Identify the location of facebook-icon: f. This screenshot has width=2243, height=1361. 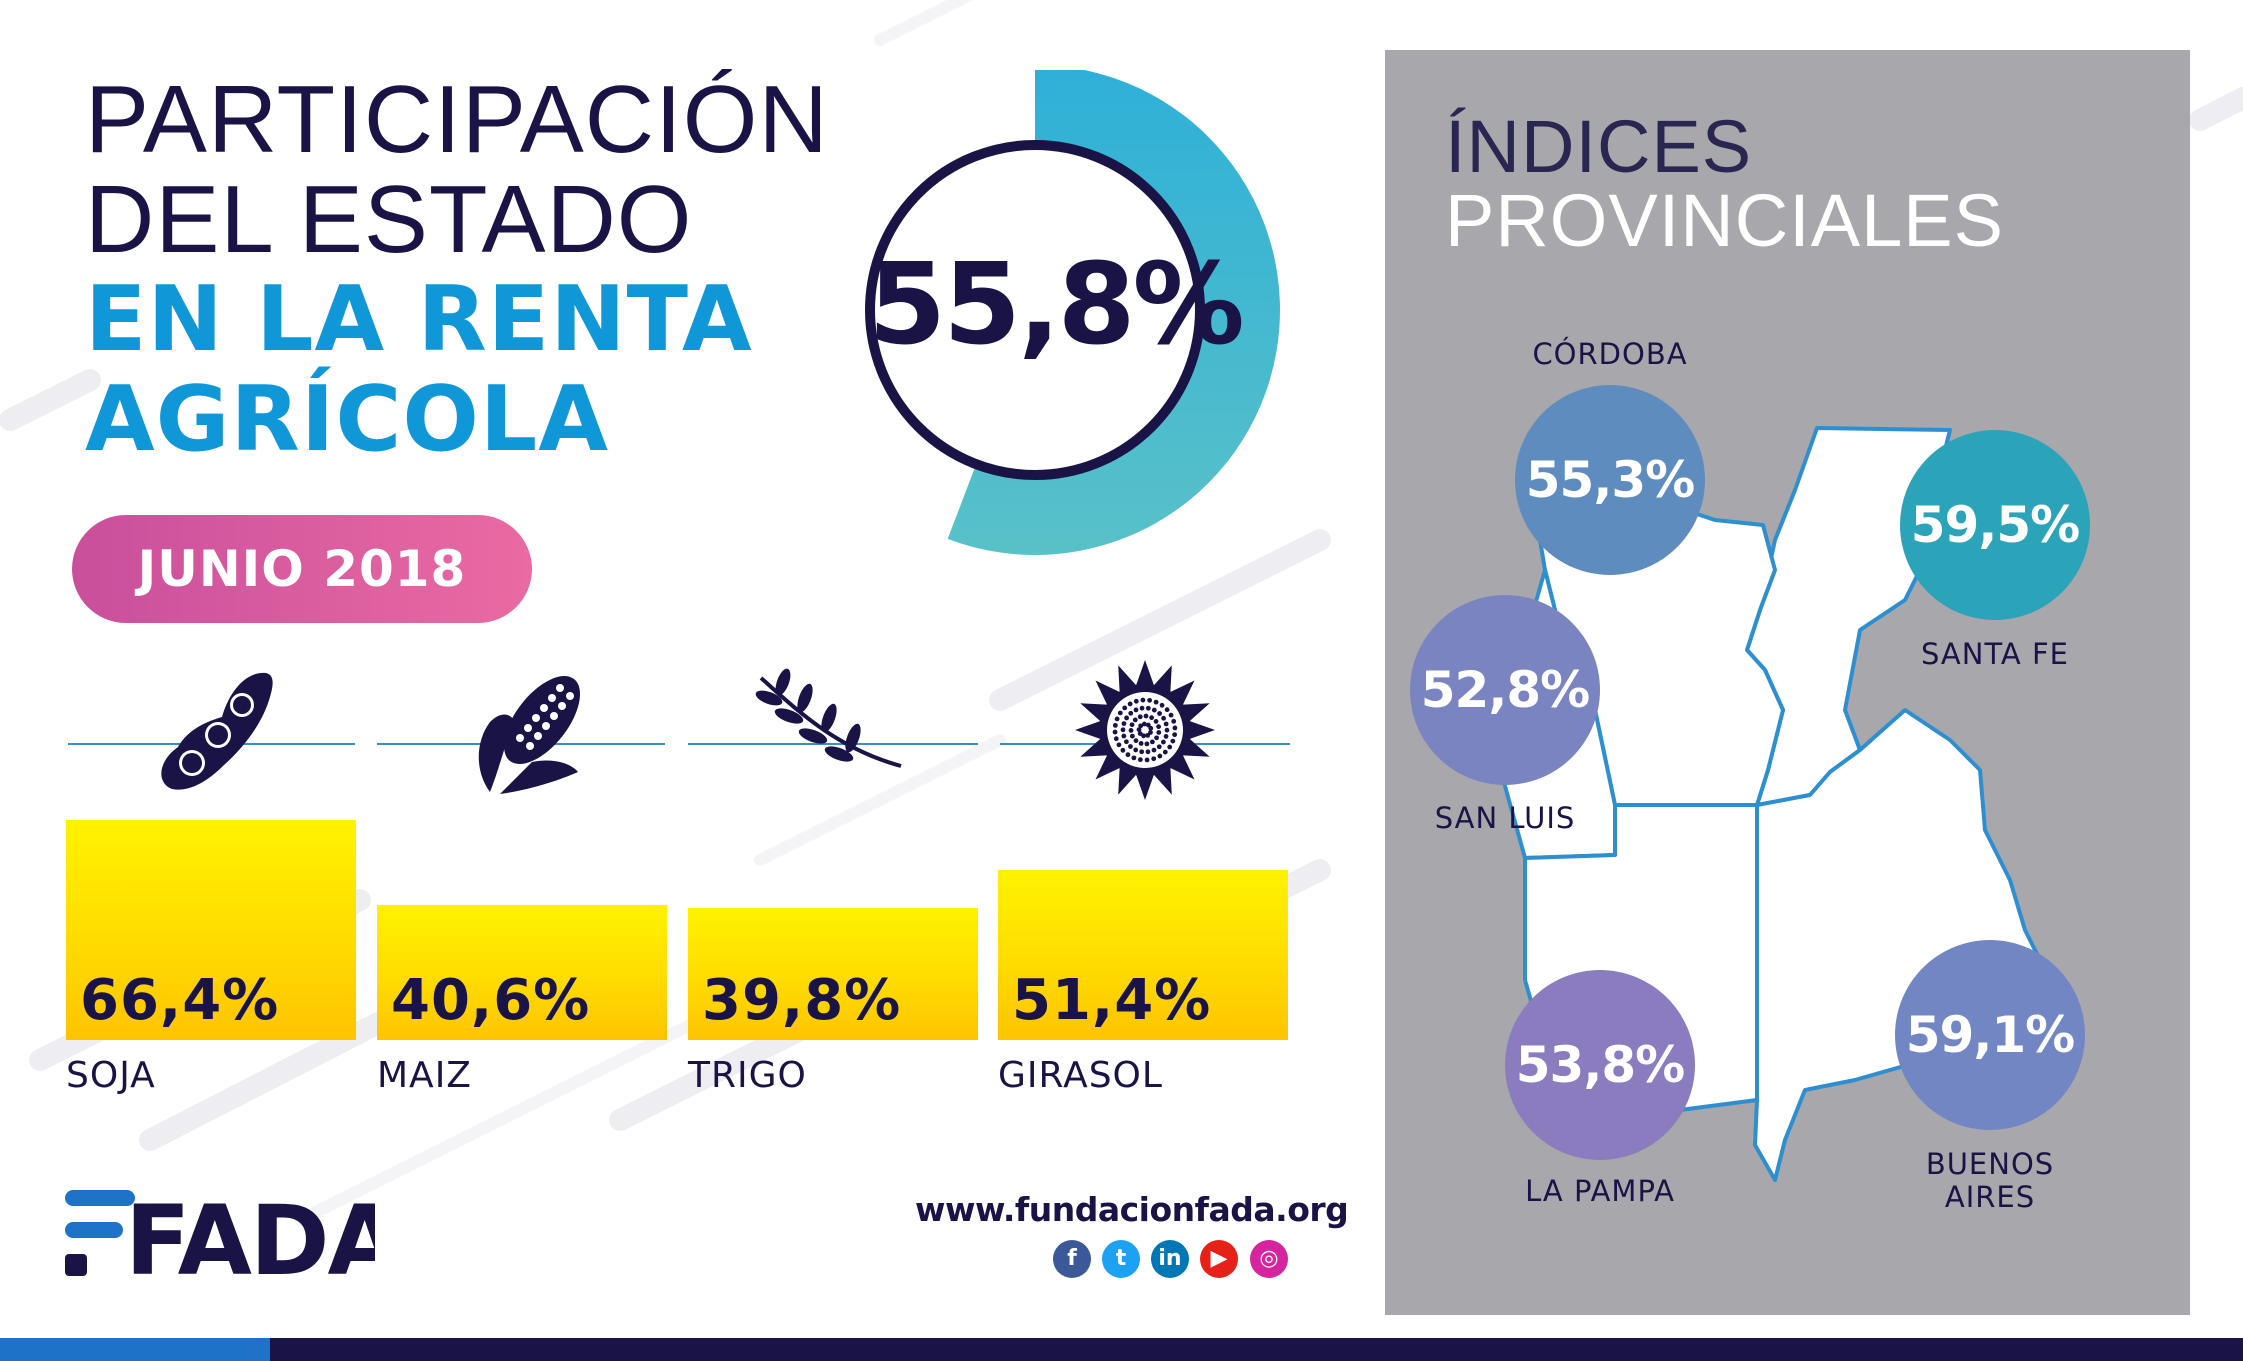
(1072, 1259).